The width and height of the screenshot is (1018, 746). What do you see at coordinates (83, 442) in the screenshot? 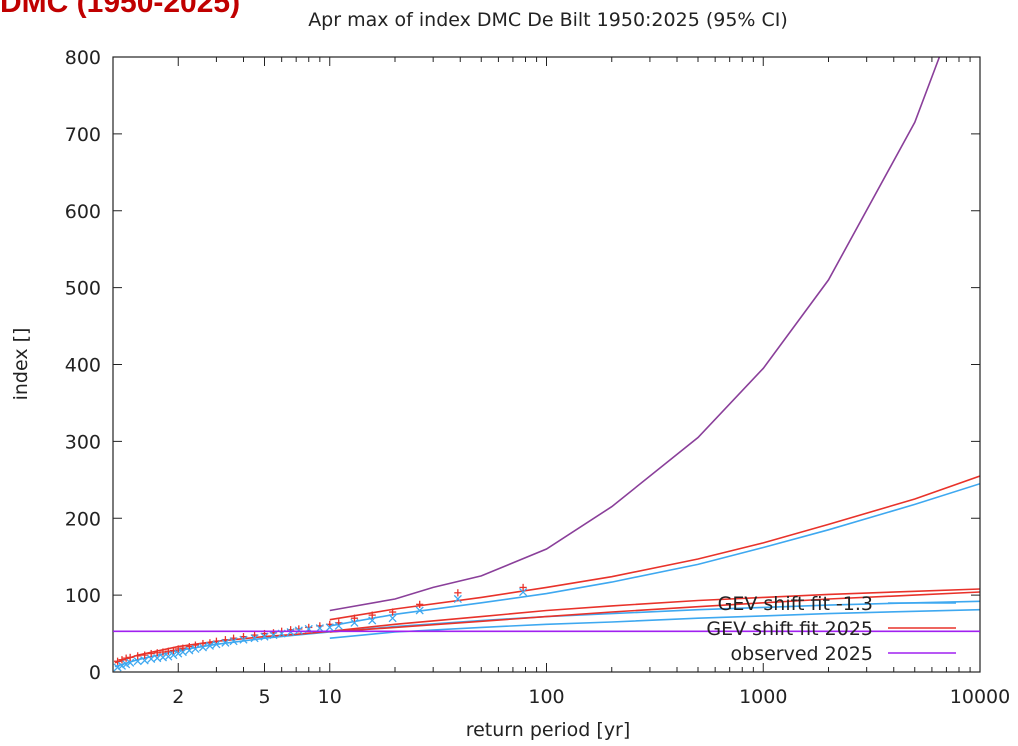
I see `y-tick-label: 300` at bounding box center [83, 442].